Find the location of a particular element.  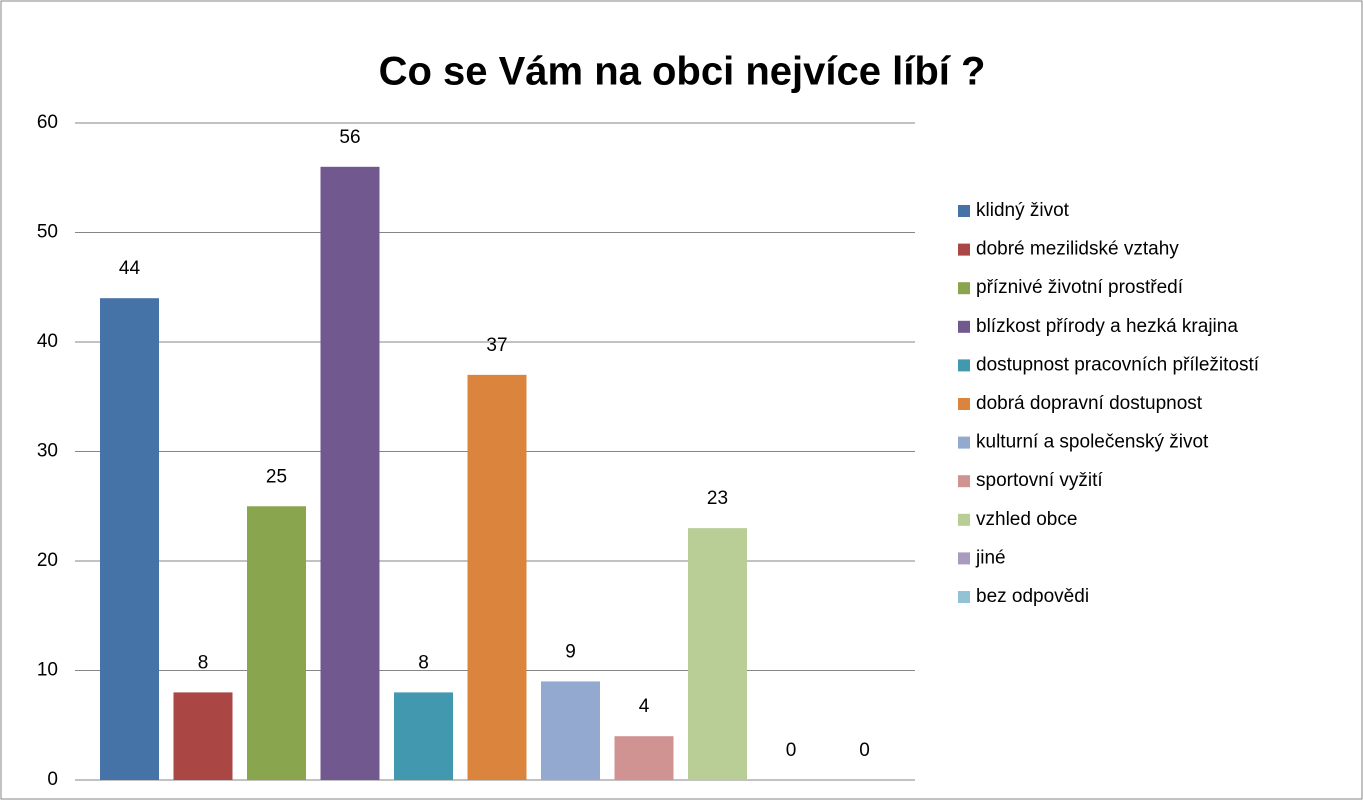

y-tick-label: 20 is located at coordinates (47, 560).